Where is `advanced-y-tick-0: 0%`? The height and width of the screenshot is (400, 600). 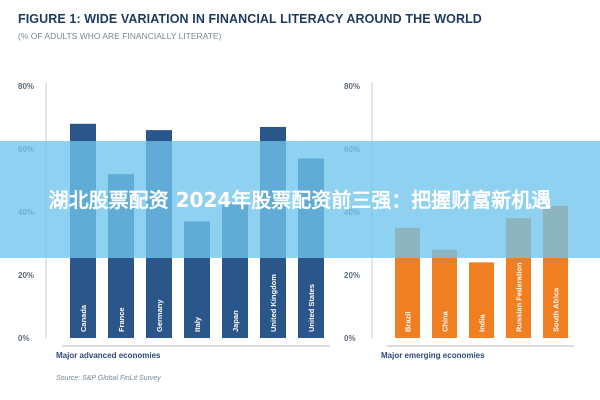
advanced-y-tick-0: 0% is located at coordinates (24, 338).